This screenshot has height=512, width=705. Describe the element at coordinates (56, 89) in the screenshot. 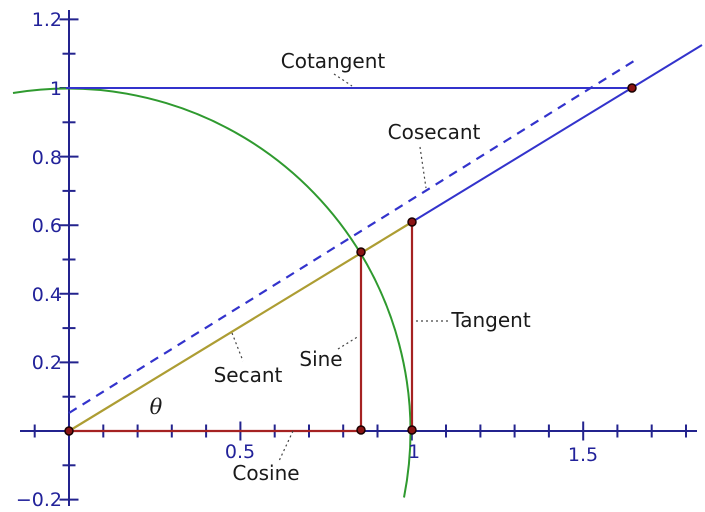

I see `y-tick-label: 1` at that location.